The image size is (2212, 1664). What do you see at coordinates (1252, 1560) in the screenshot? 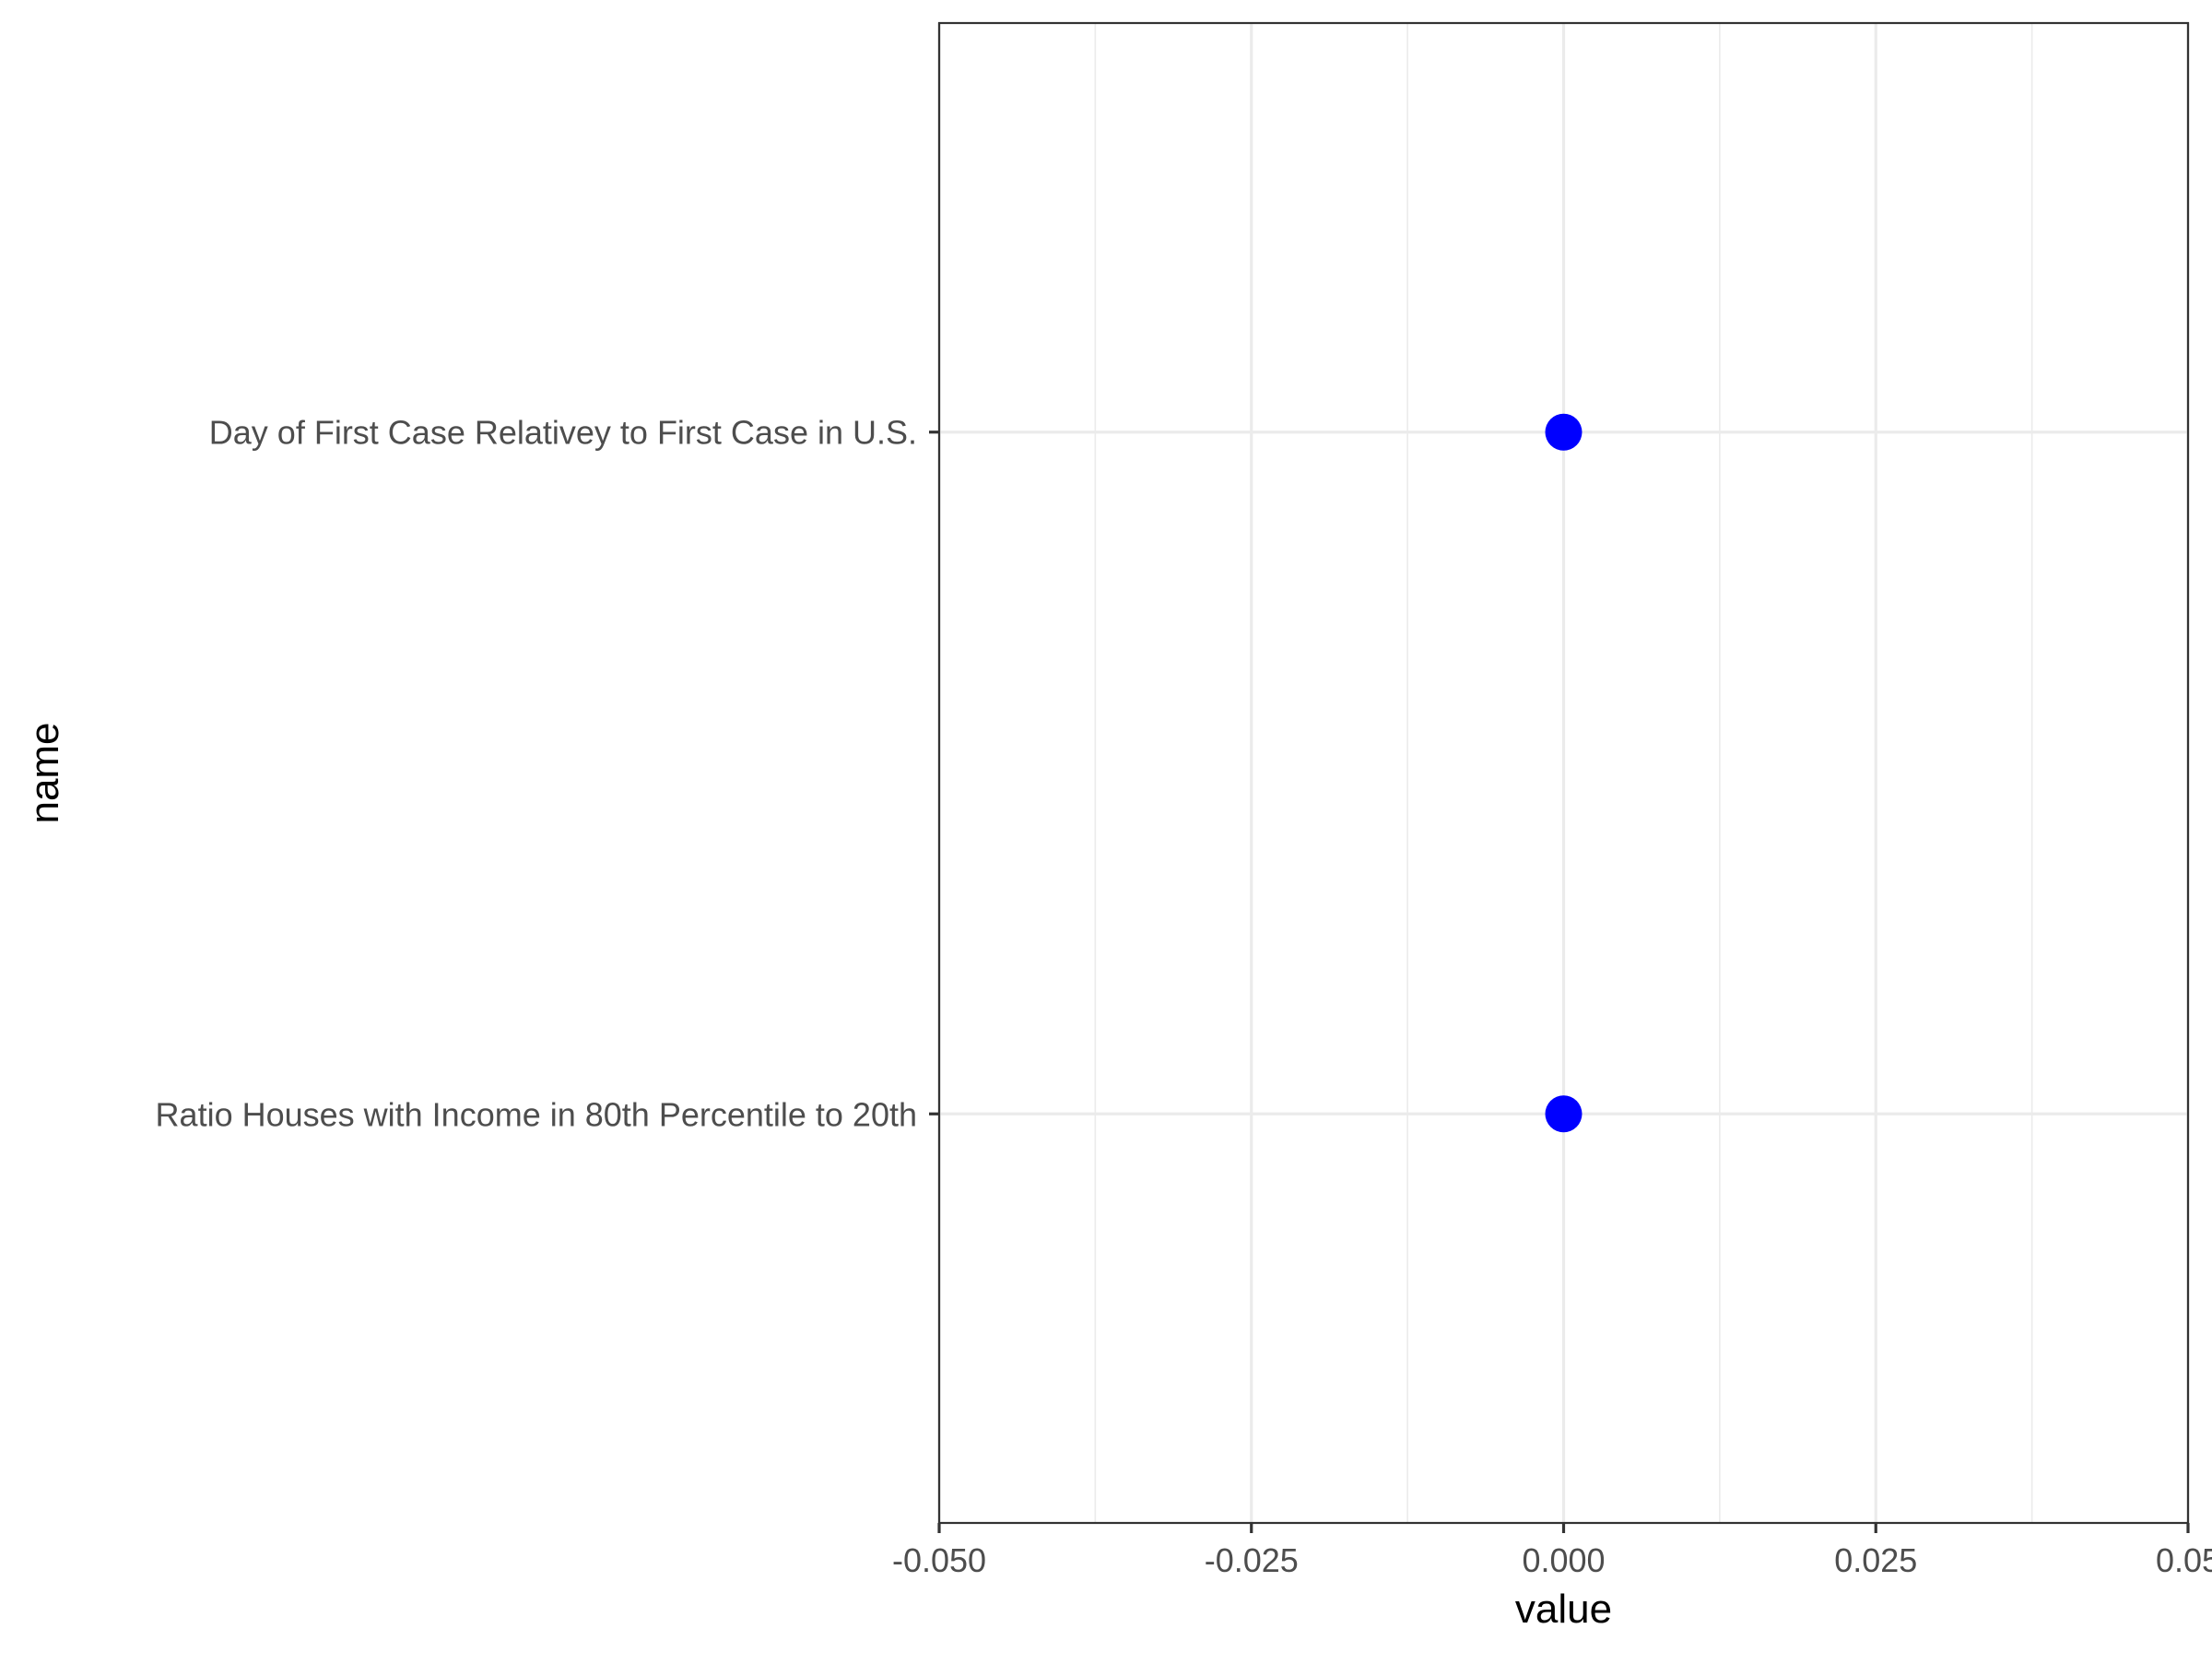
I see `x-tick-label: -0.025` at bounding box center [1252, 1560].